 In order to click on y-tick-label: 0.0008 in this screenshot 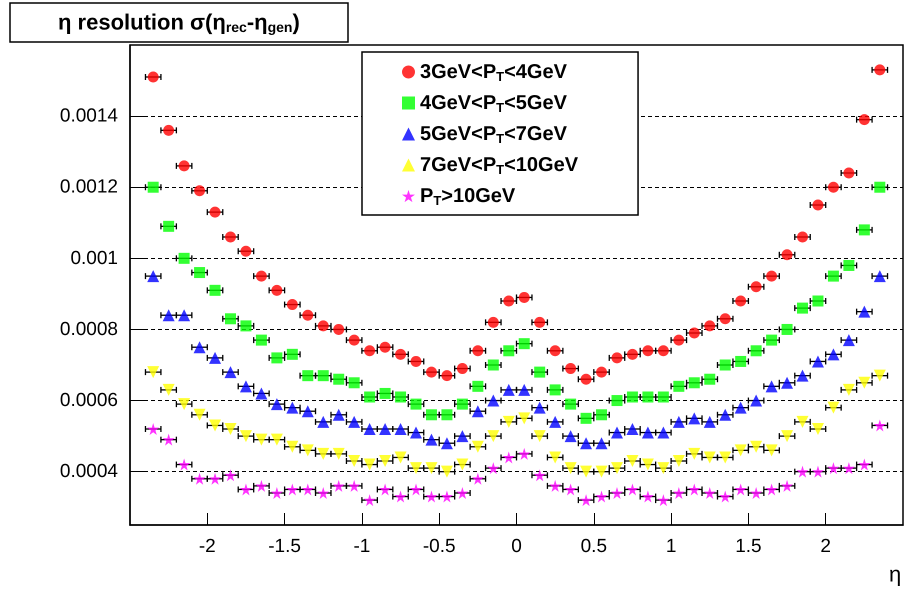, I will do `click(89, 329)`.